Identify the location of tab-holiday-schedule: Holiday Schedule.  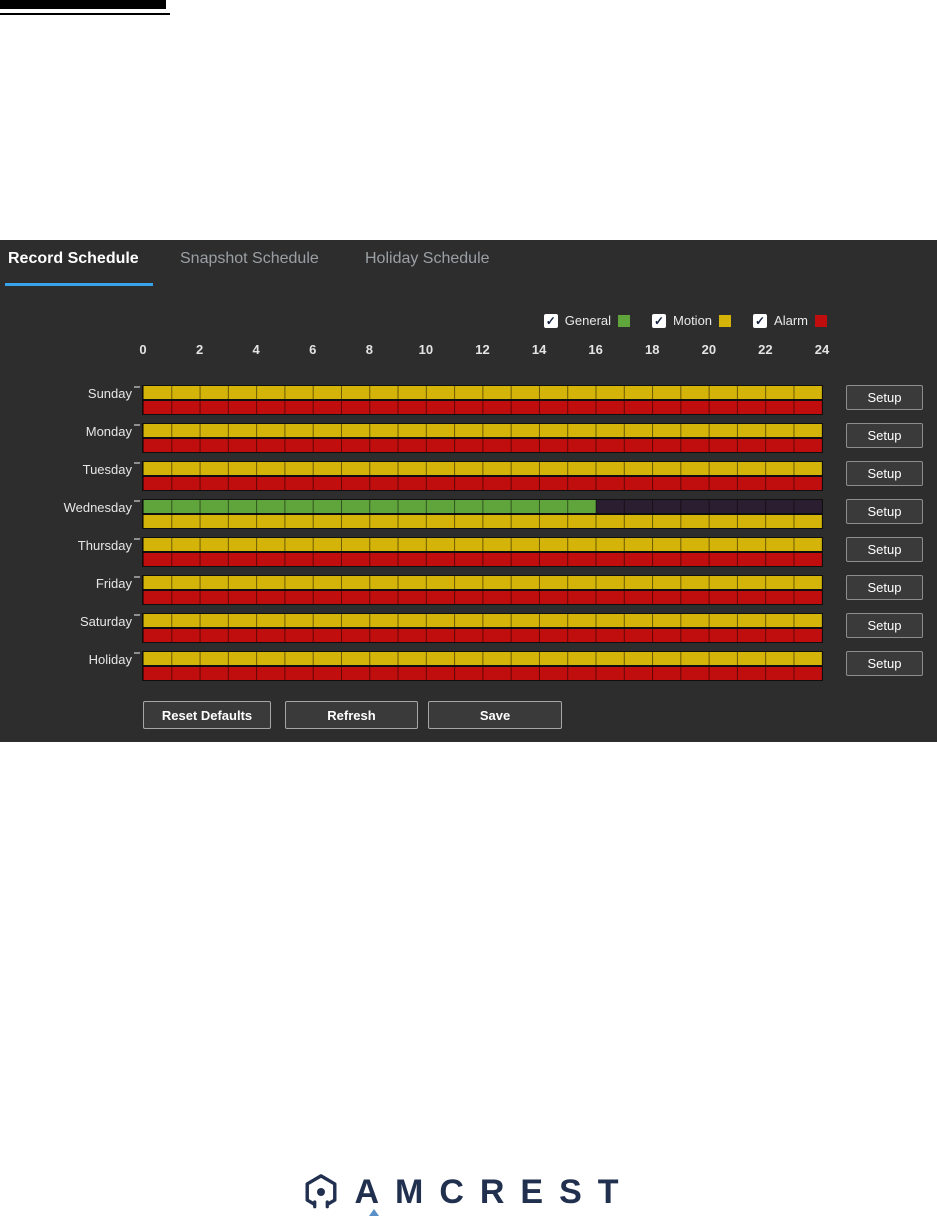
(427, 258).